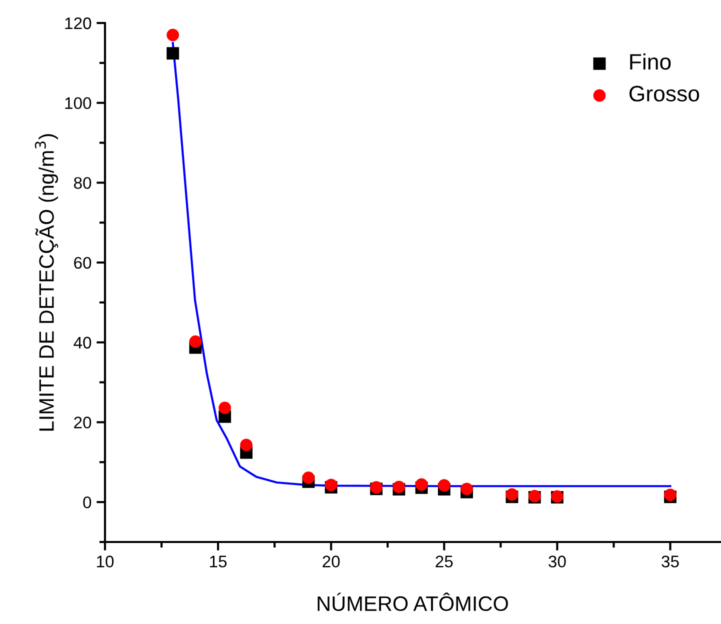 Image resolution: width=721 pixels, height=624 pixels. What do you see at coordinates (83, 262) in the screenshot?
I see `y-tick-label: 60` at bounding box center [83, 262].